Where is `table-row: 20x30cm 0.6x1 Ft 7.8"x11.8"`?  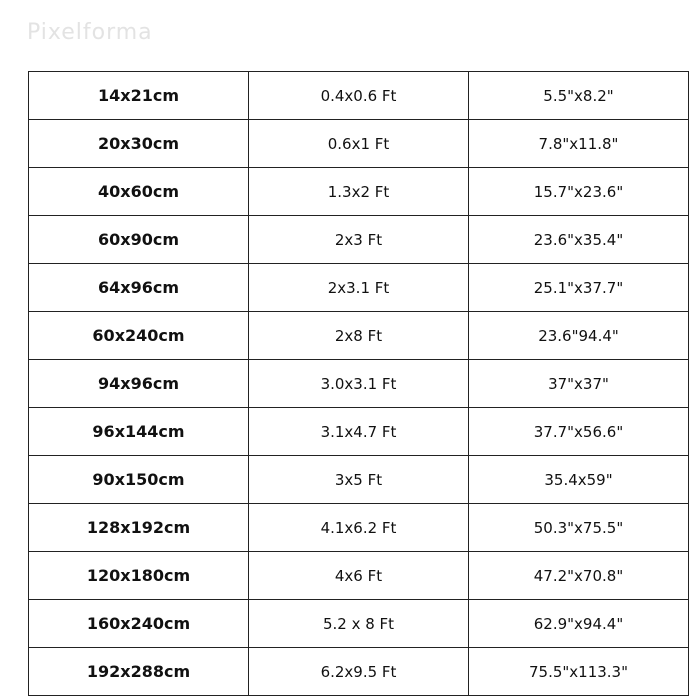 table-row: 20x30cm 0.6x1 Ft 7.8"x11.8" is located at coordinates (358, 143).